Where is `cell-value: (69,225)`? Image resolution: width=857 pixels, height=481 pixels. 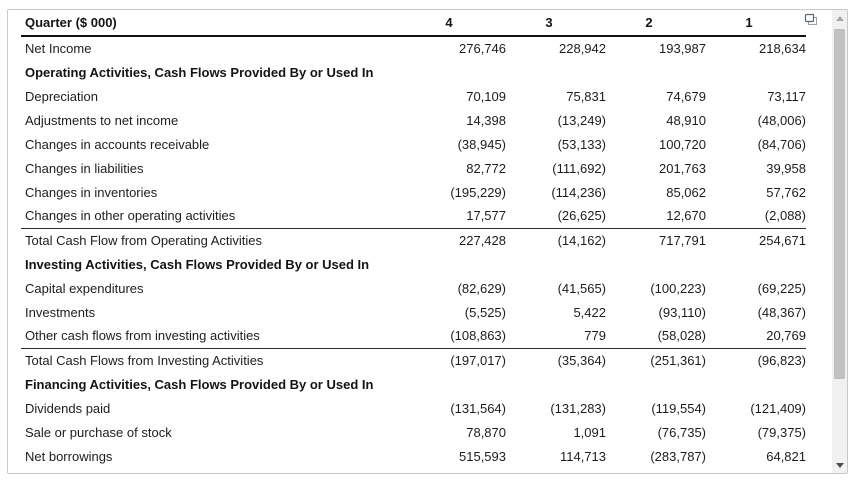 cell-value: (69,225) is located at coordinates (781, 288).